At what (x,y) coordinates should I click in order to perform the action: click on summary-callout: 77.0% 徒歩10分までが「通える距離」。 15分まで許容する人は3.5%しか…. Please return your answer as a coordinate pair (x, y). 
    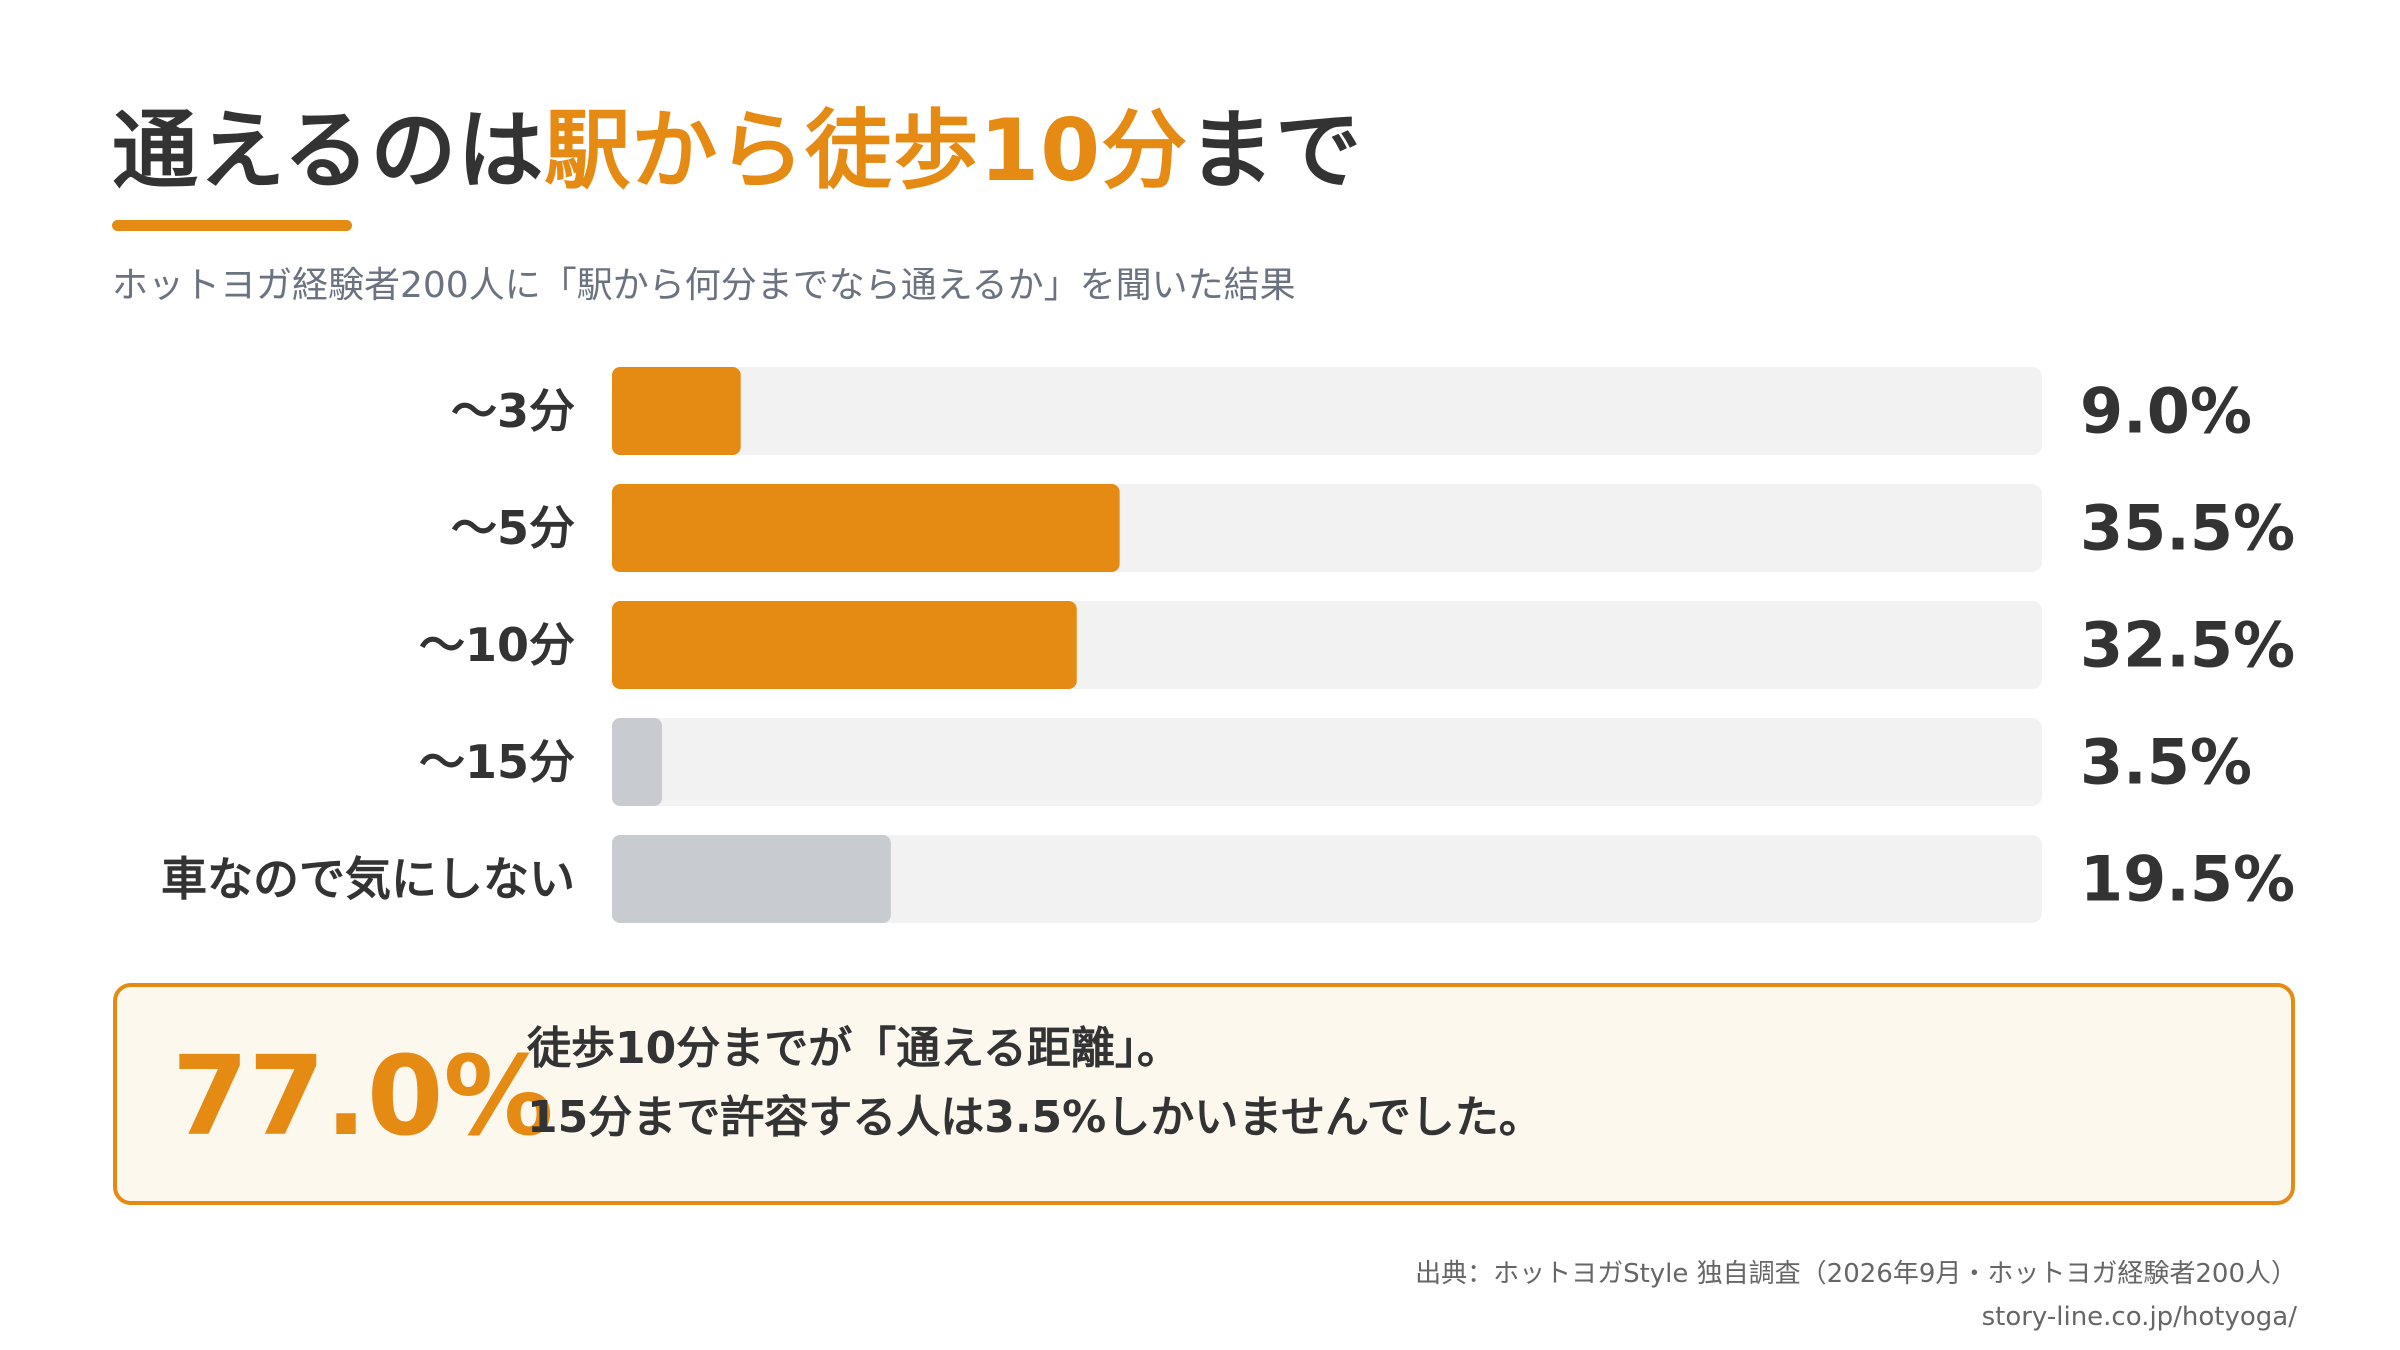
    Looking at the image, I should click on (1204, 1094).